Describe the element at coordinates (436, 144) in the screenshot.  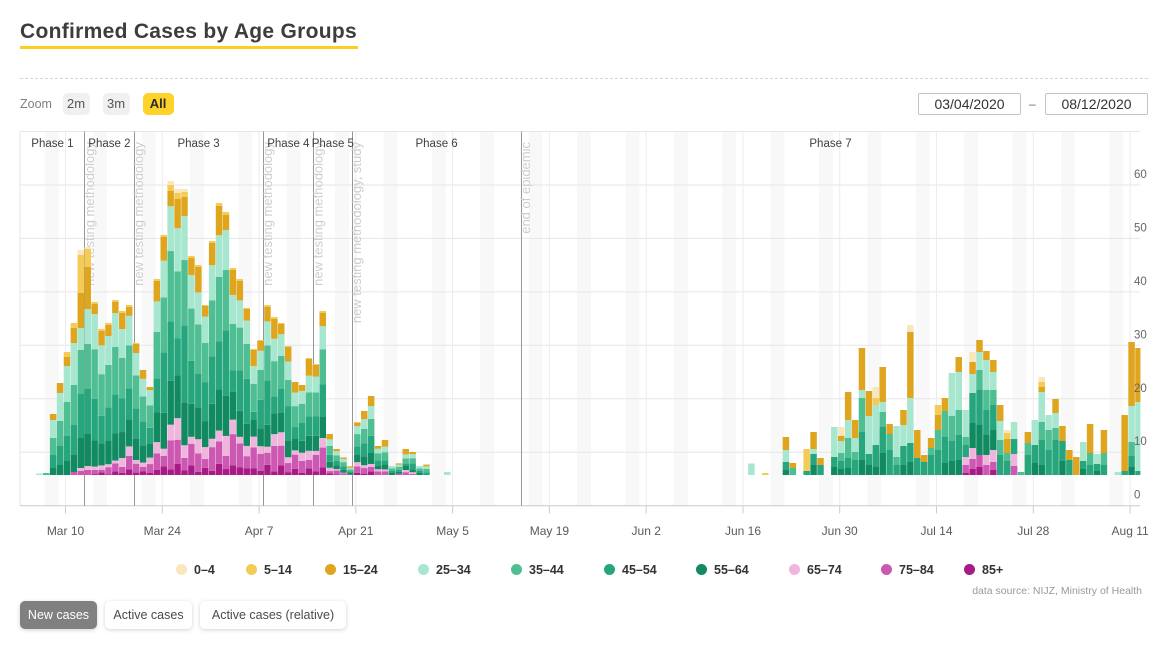
I see `svg-text: Phase 6` at that location.